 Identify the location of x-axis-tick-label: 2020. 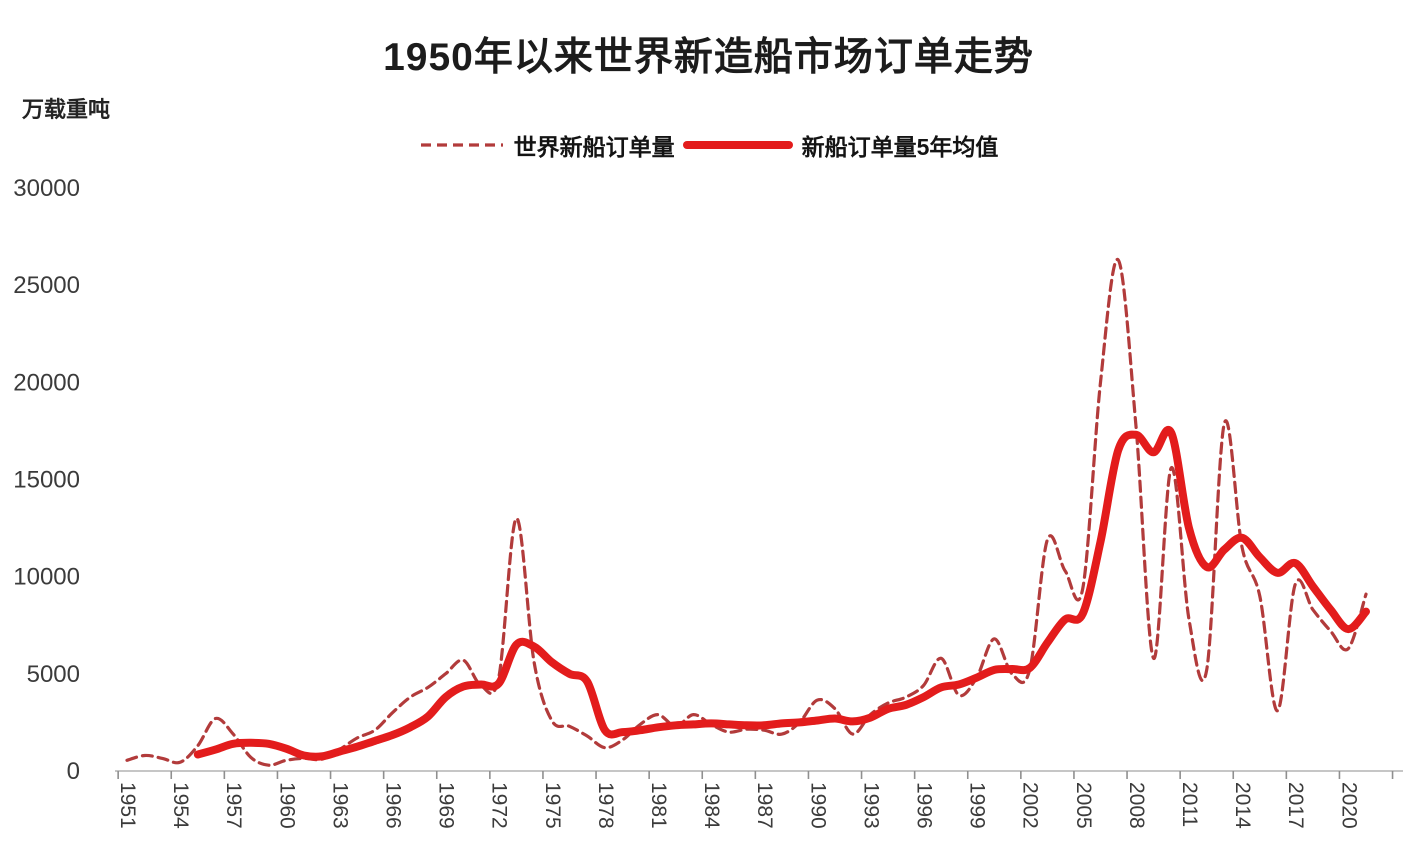
(1348, 805).